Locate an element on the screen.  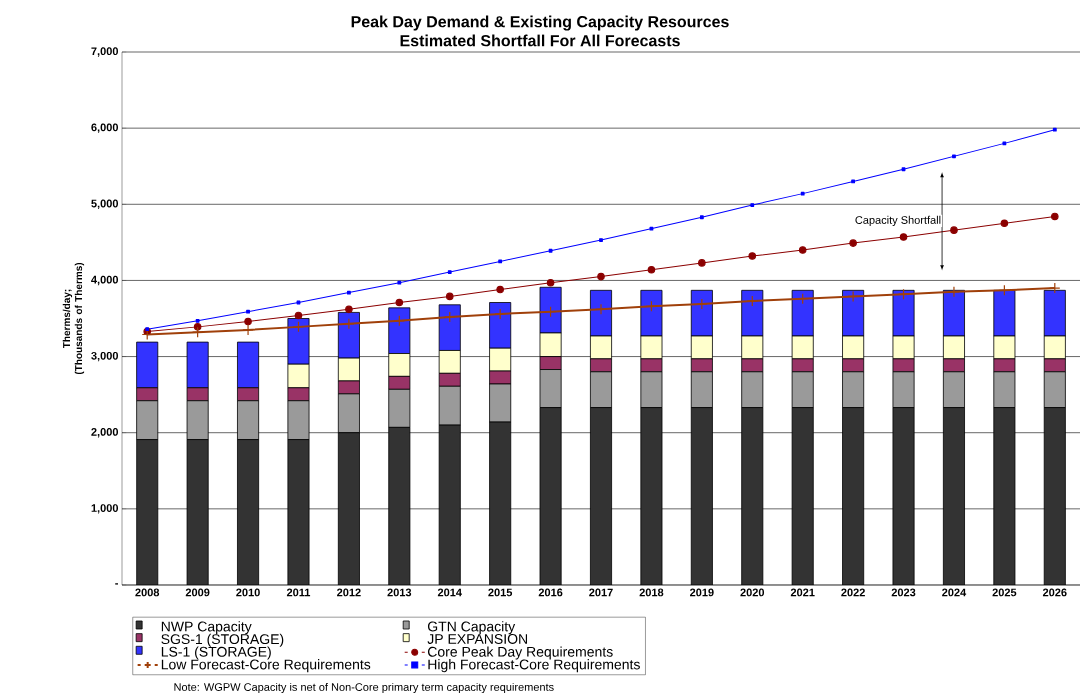
legend-label: LS-1 (STORAGE) is located at coordinates (216, 653).